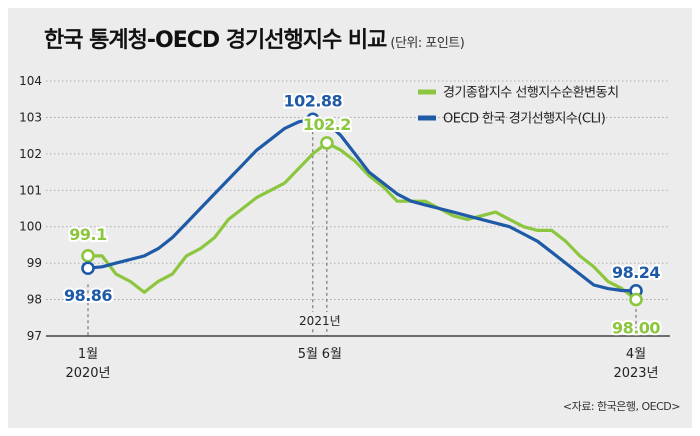 Image resolution: width=700 pixels, height=436 pixels. Describe the element at coordinates (87, 373) in the screenshot. I see `x-tick-label: 2020년` at that location.